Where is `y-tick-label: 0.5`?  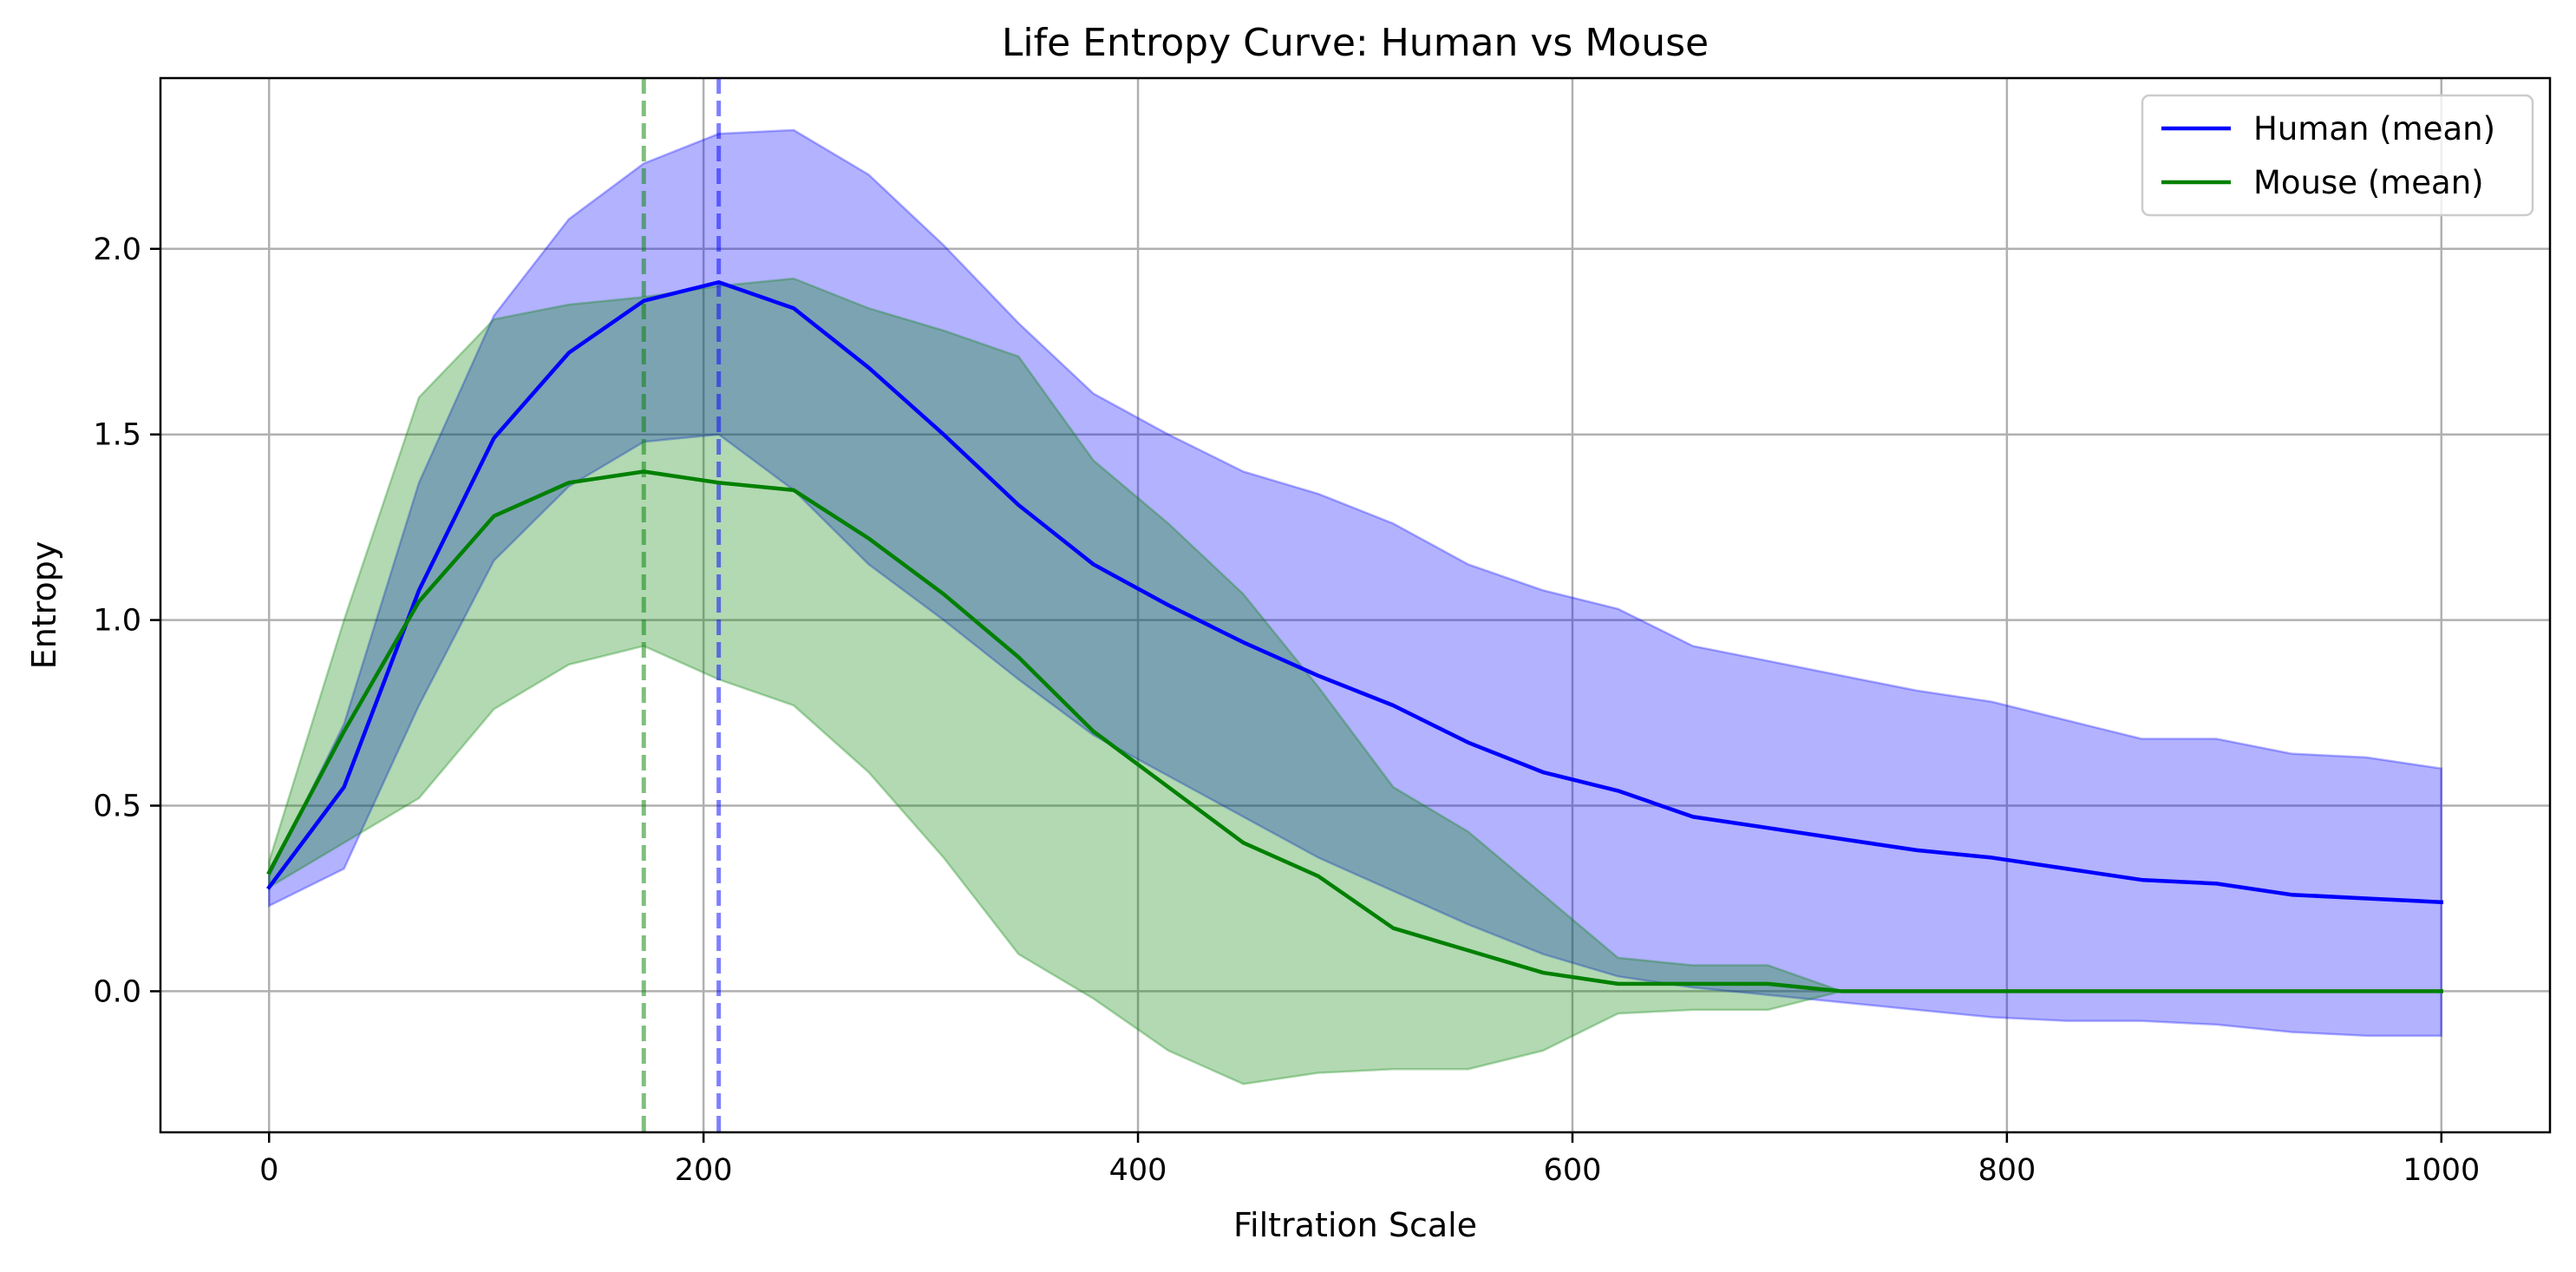
y-tick-label: 0.5 is located at coordinates (117, 807).